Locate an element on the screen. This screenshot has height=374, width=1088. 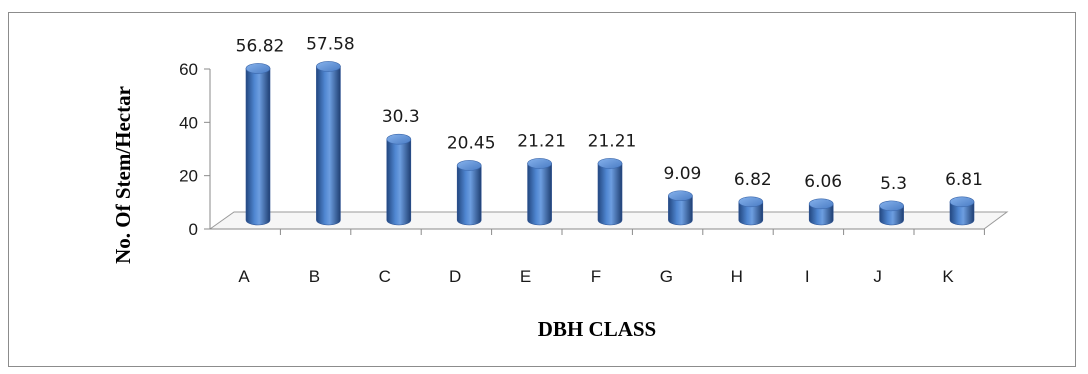
bar-H is located at coordinates (751, 211).